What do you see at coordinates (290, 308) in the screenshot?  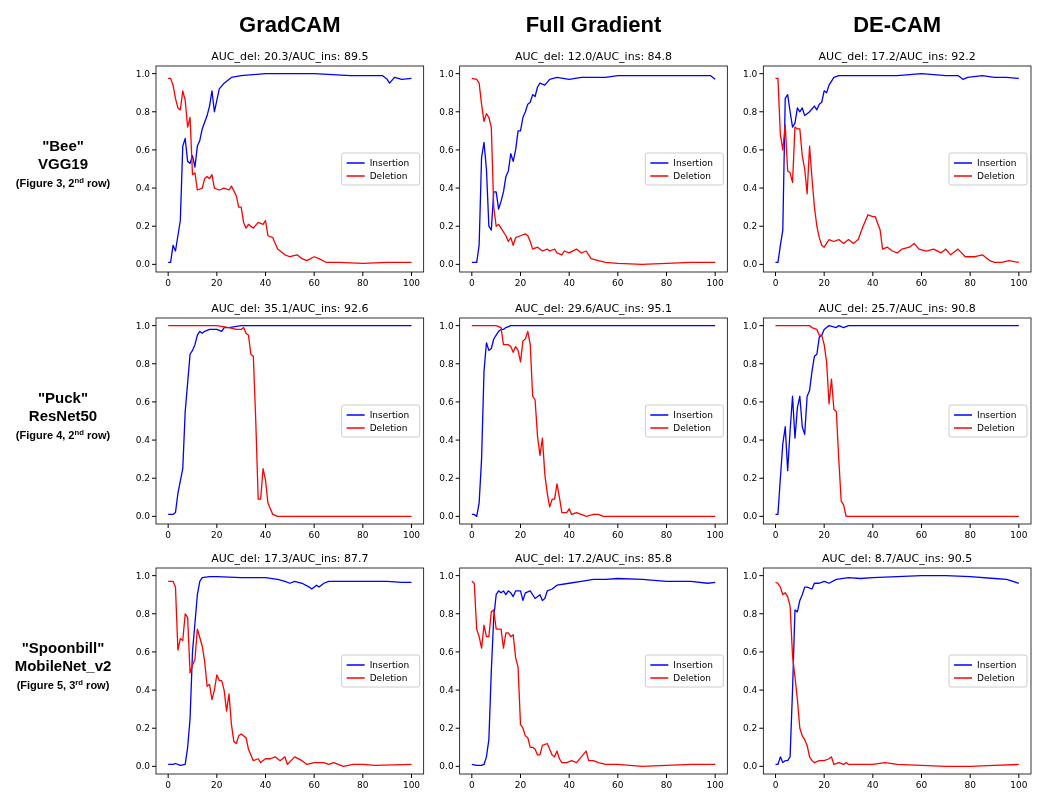 I see `chart-subtitle: AUC_del: 35.1/AUC_ins: 92.6` at bounding box center [290, 308].